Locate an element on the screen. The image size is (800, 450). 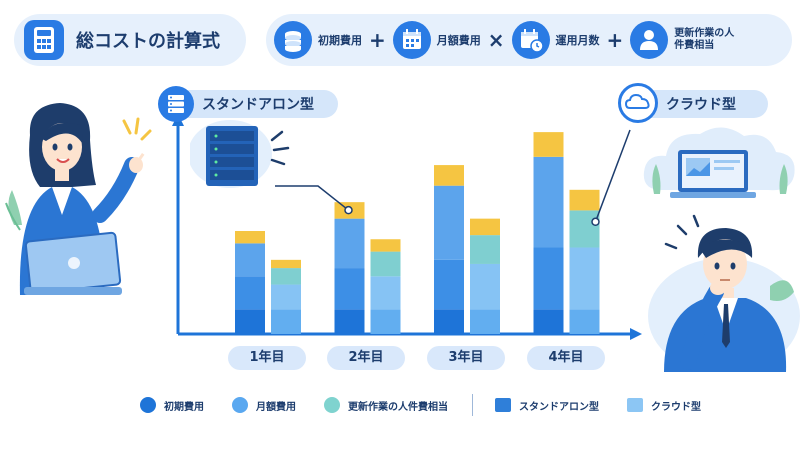
legend-label: 月額費用 is located at coordinates (276, 407).